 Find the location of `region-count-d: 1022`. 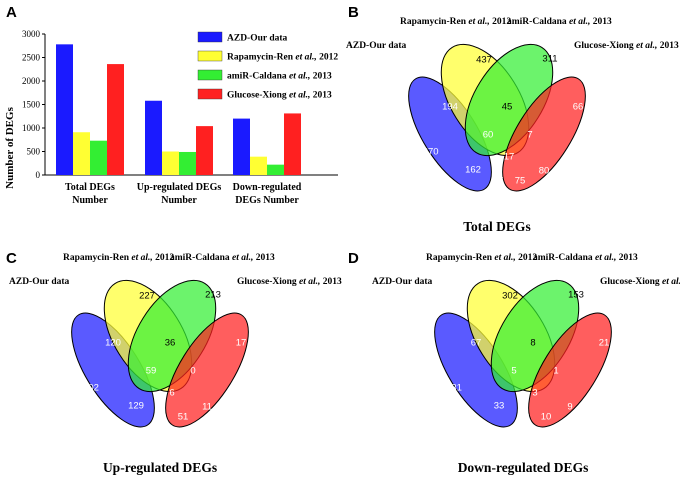

region-count-d: 1022 is located at coordinates (614, 388).